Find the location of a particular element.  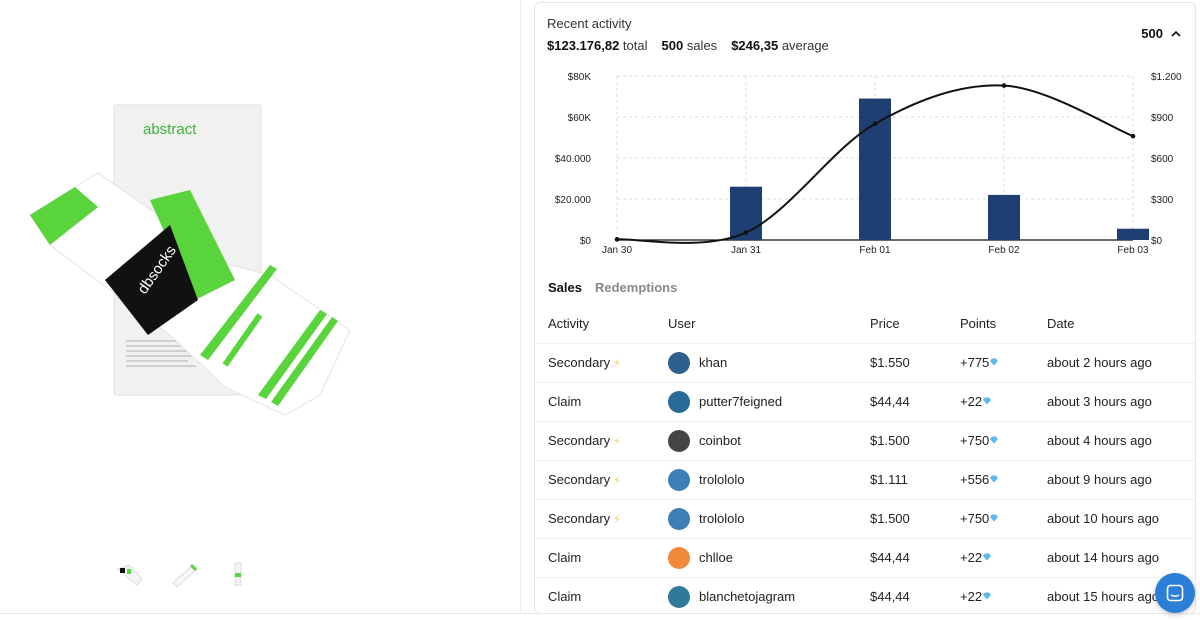

left-axis-tick-label: $20.000 is located at coordinates (573, 200).